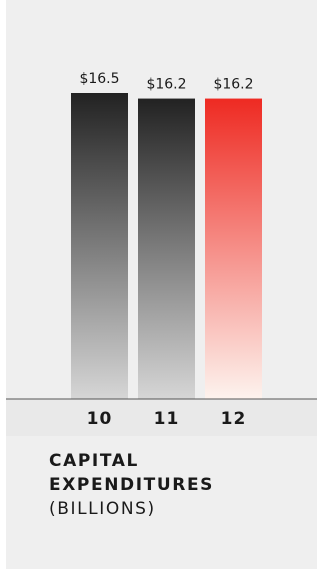  What do you see at coordinates (94, 461) in the screenshot?
I see `chart-title-line-1: CAPITAL` at bounding box center [94, 461].